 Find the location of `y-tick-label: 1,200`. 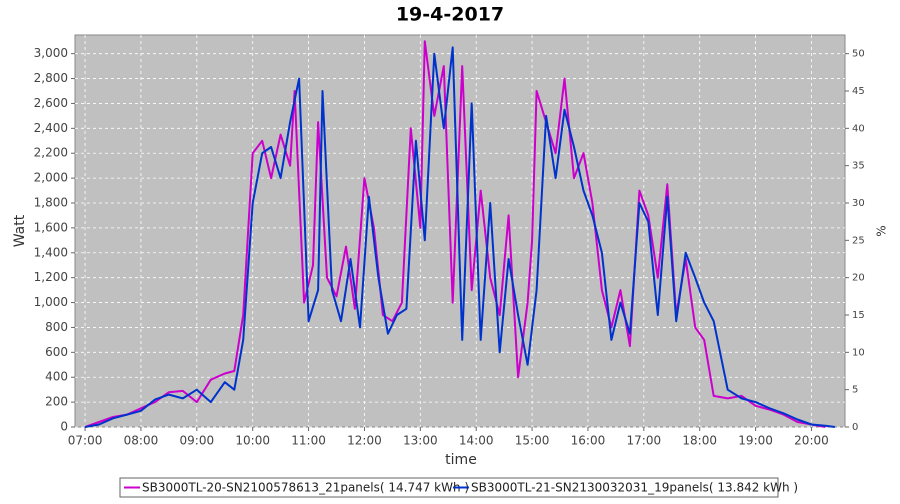

y-tick-label: 1,200 is located at coordinates (51, 277).